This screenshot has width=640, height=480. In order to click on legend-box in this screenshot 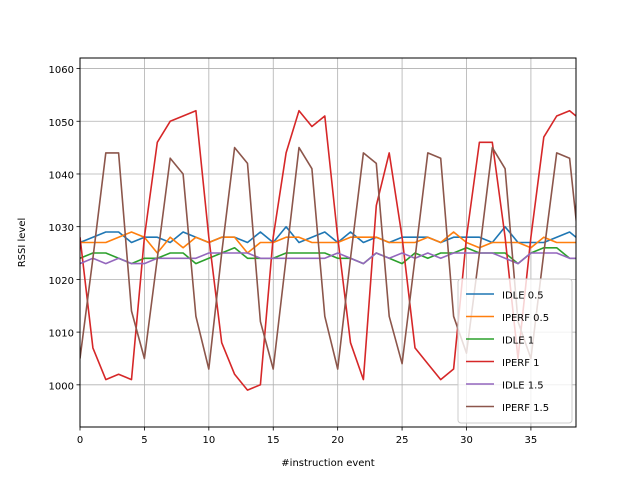, I will do `click(515, 351)`.